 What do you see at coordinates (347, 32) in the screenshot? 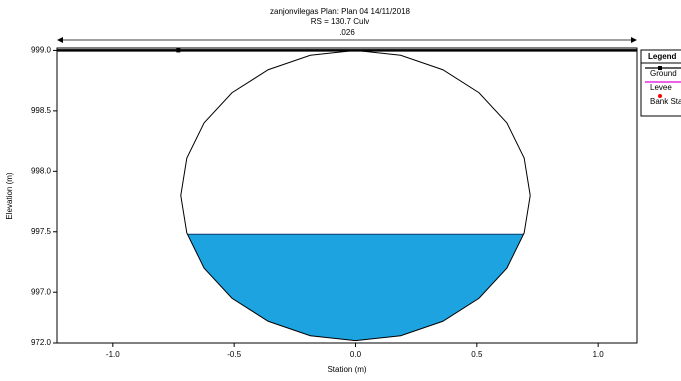
I see `manning-n: .026` at bounding box center [347, 32].